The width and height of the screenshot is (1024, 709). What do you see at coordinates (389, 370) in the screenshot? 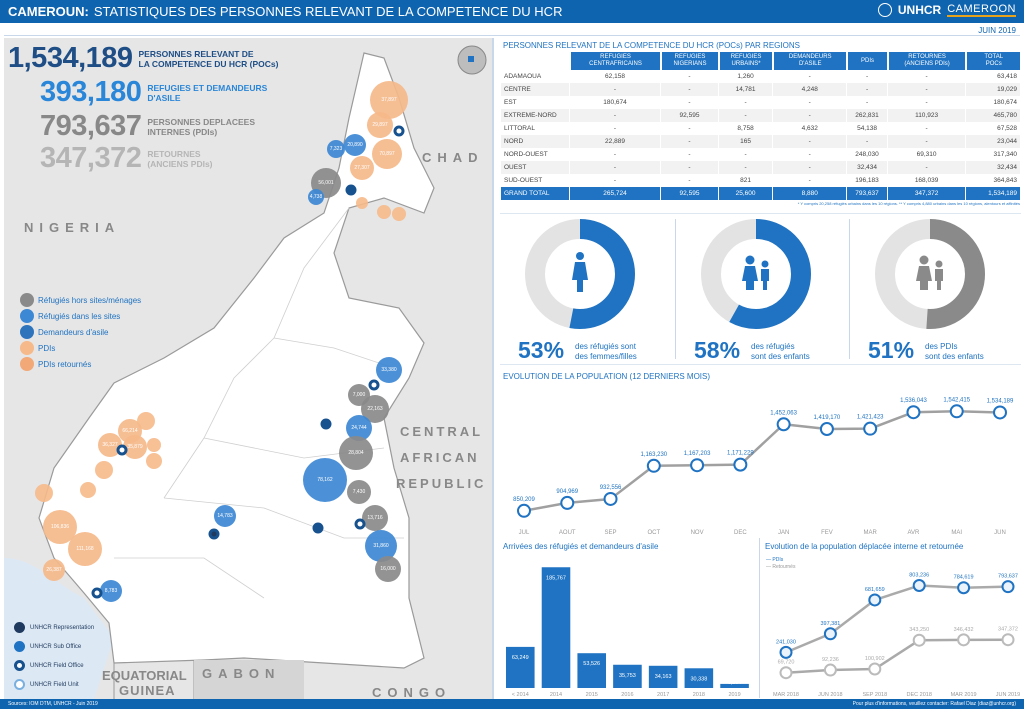
I see `map-bubble: 33,380` at bounding box center [389, 370].